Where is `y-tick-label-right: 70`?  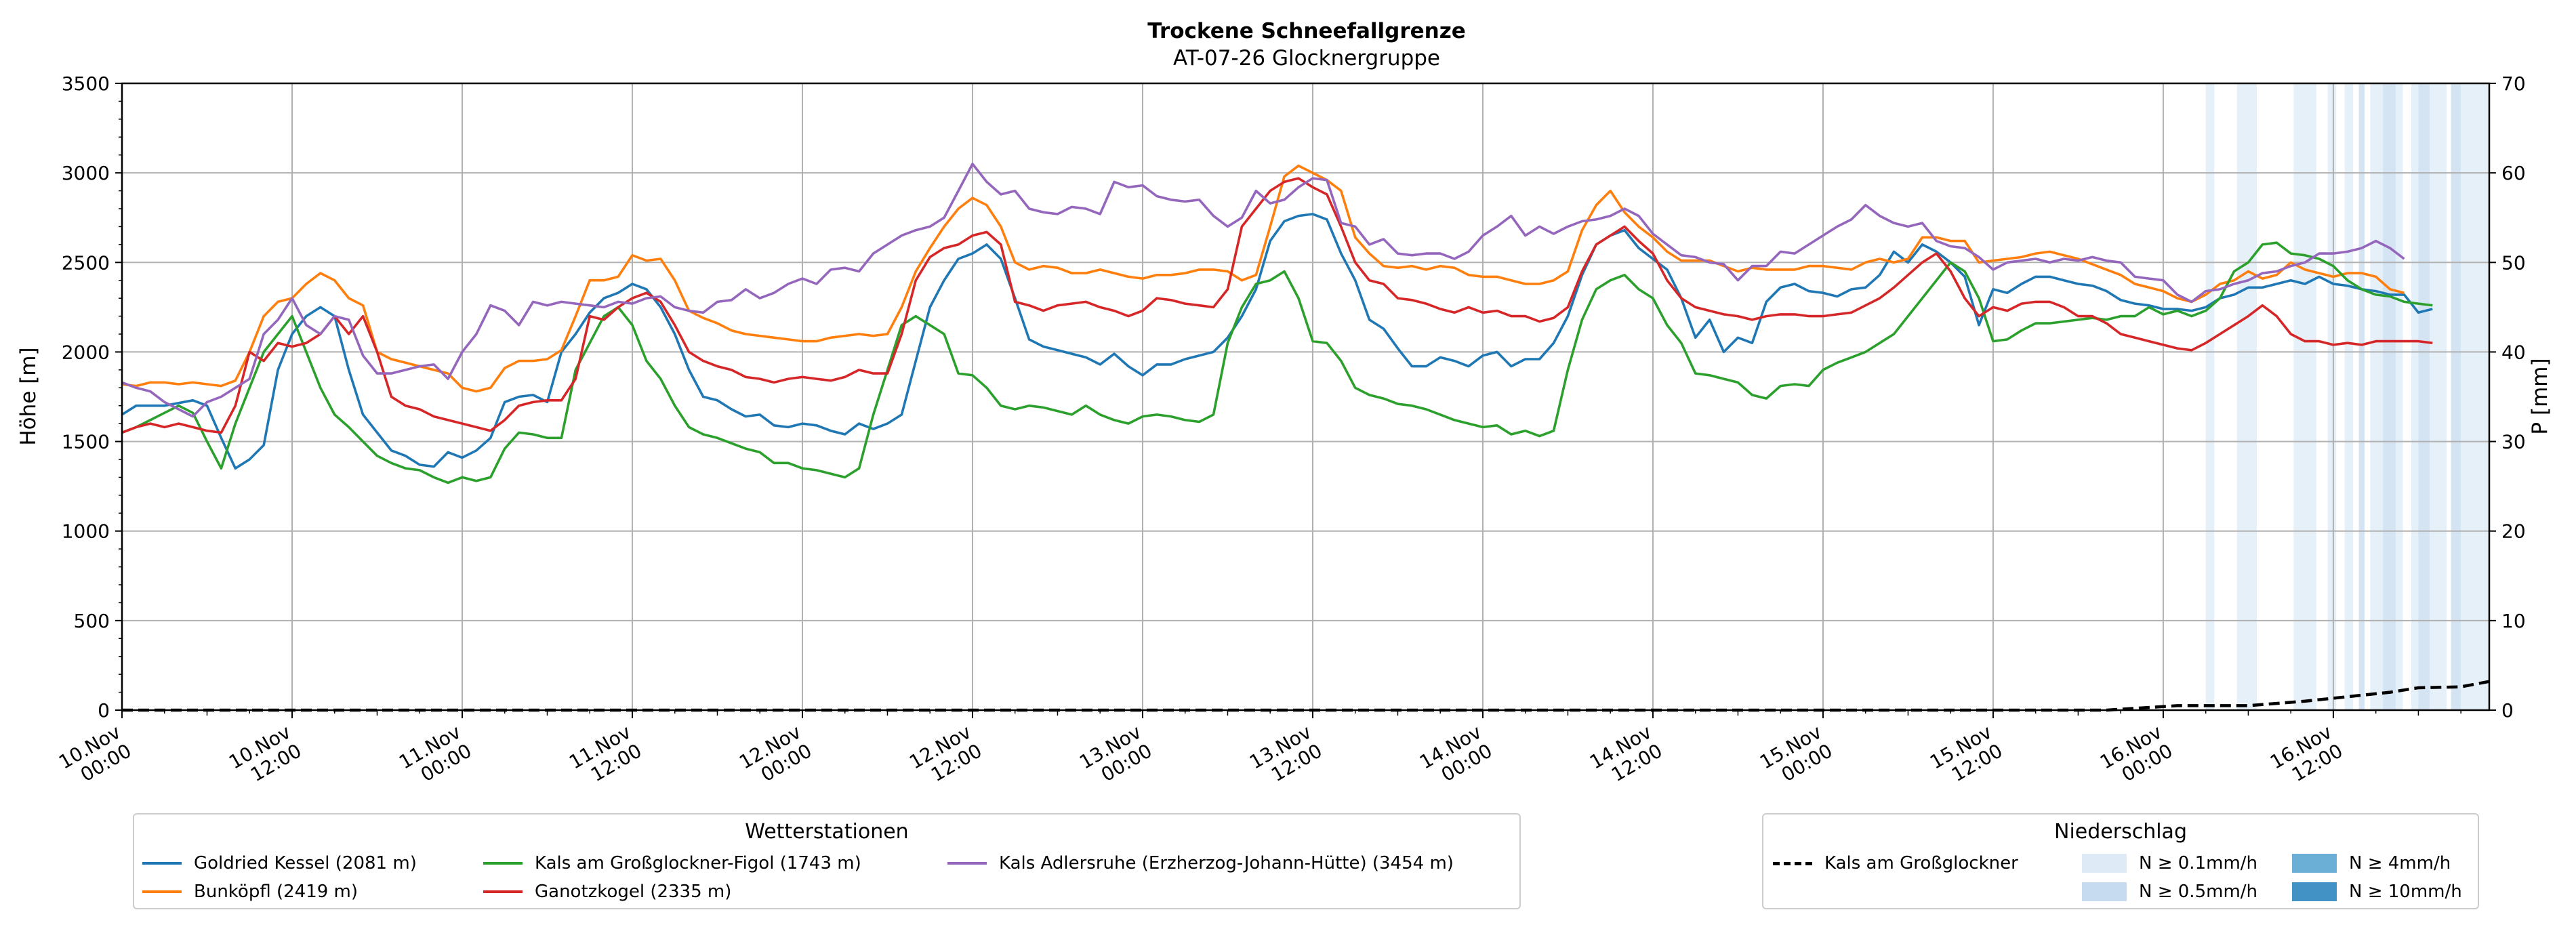
y-tick-label-right: 70 is located at coordinates (2514, 84).